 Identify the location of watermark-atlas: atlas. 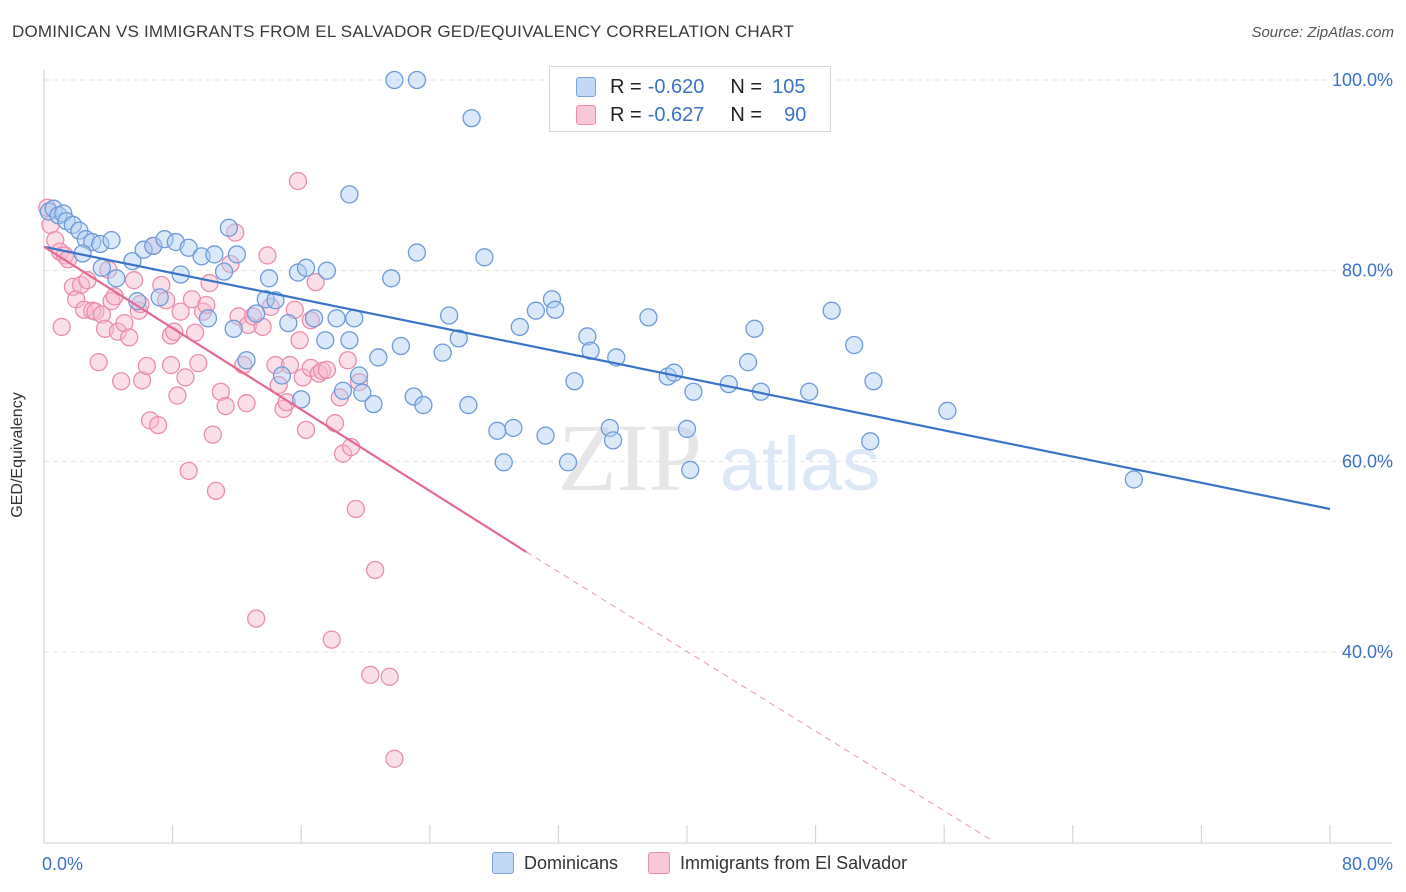
(800, 464).